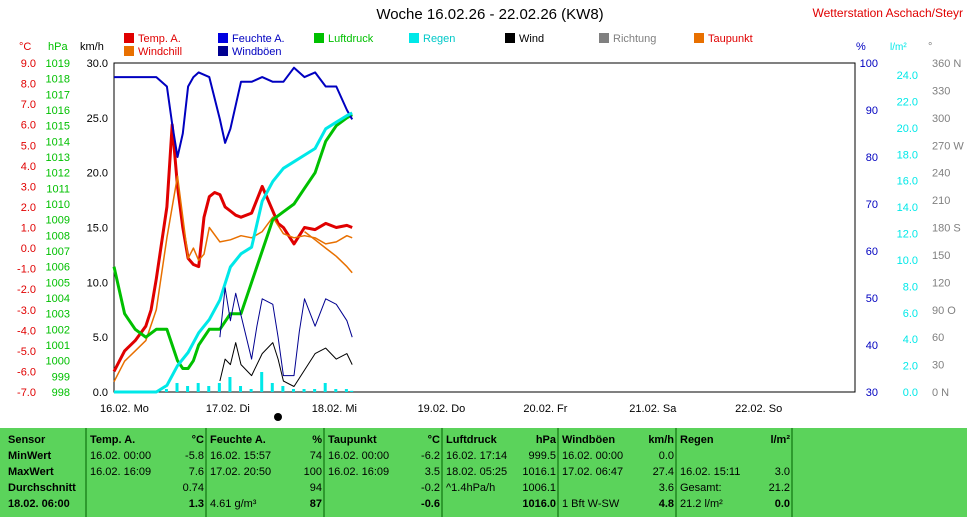  Describe the element at coordinates (58, 283) in the screenshot. I see `pressure-tick-label: 1005` at that location.